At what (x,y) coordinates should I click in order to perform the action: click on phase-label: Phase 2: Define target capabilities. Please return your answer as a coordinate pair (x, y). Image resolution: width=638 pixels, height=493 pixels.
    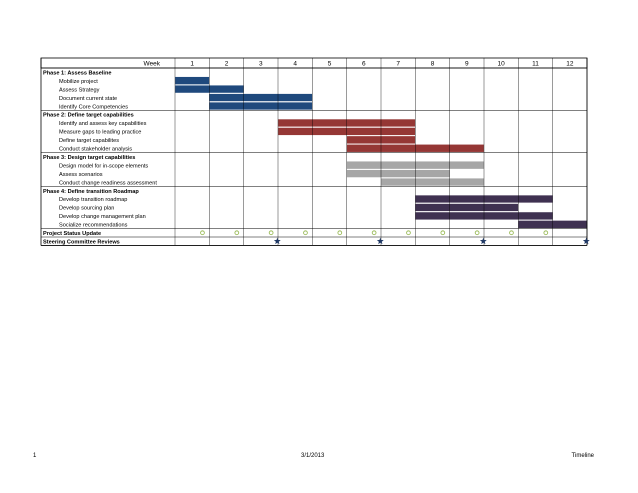
    Looking at the image, I should click on (88, 116).